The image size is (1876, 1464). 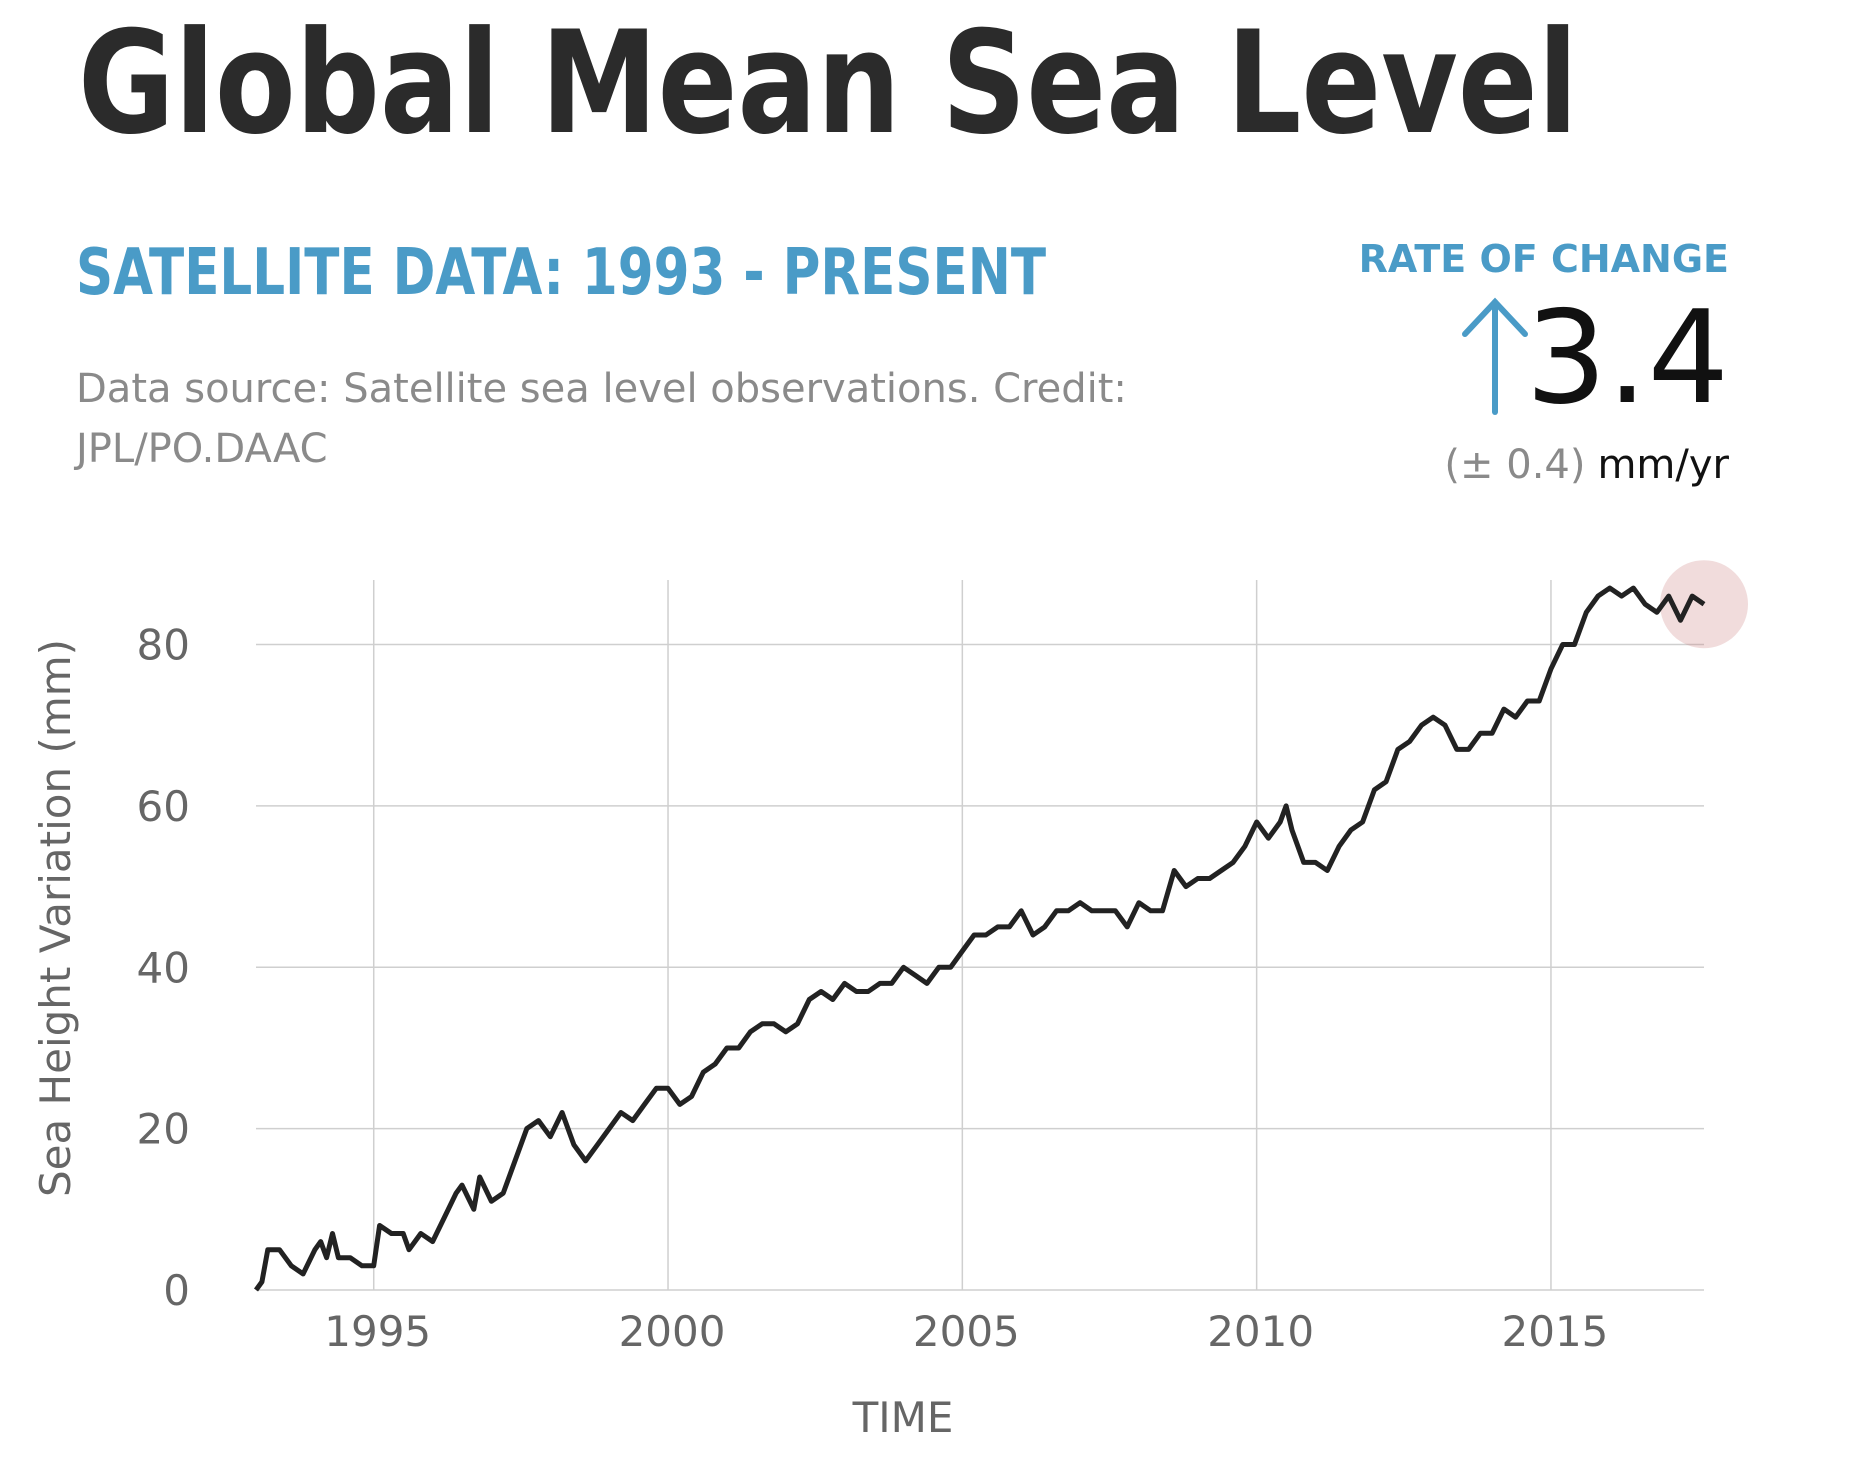 I want to click on x-tick-label: 2015, so click(x=1555, y=1331).